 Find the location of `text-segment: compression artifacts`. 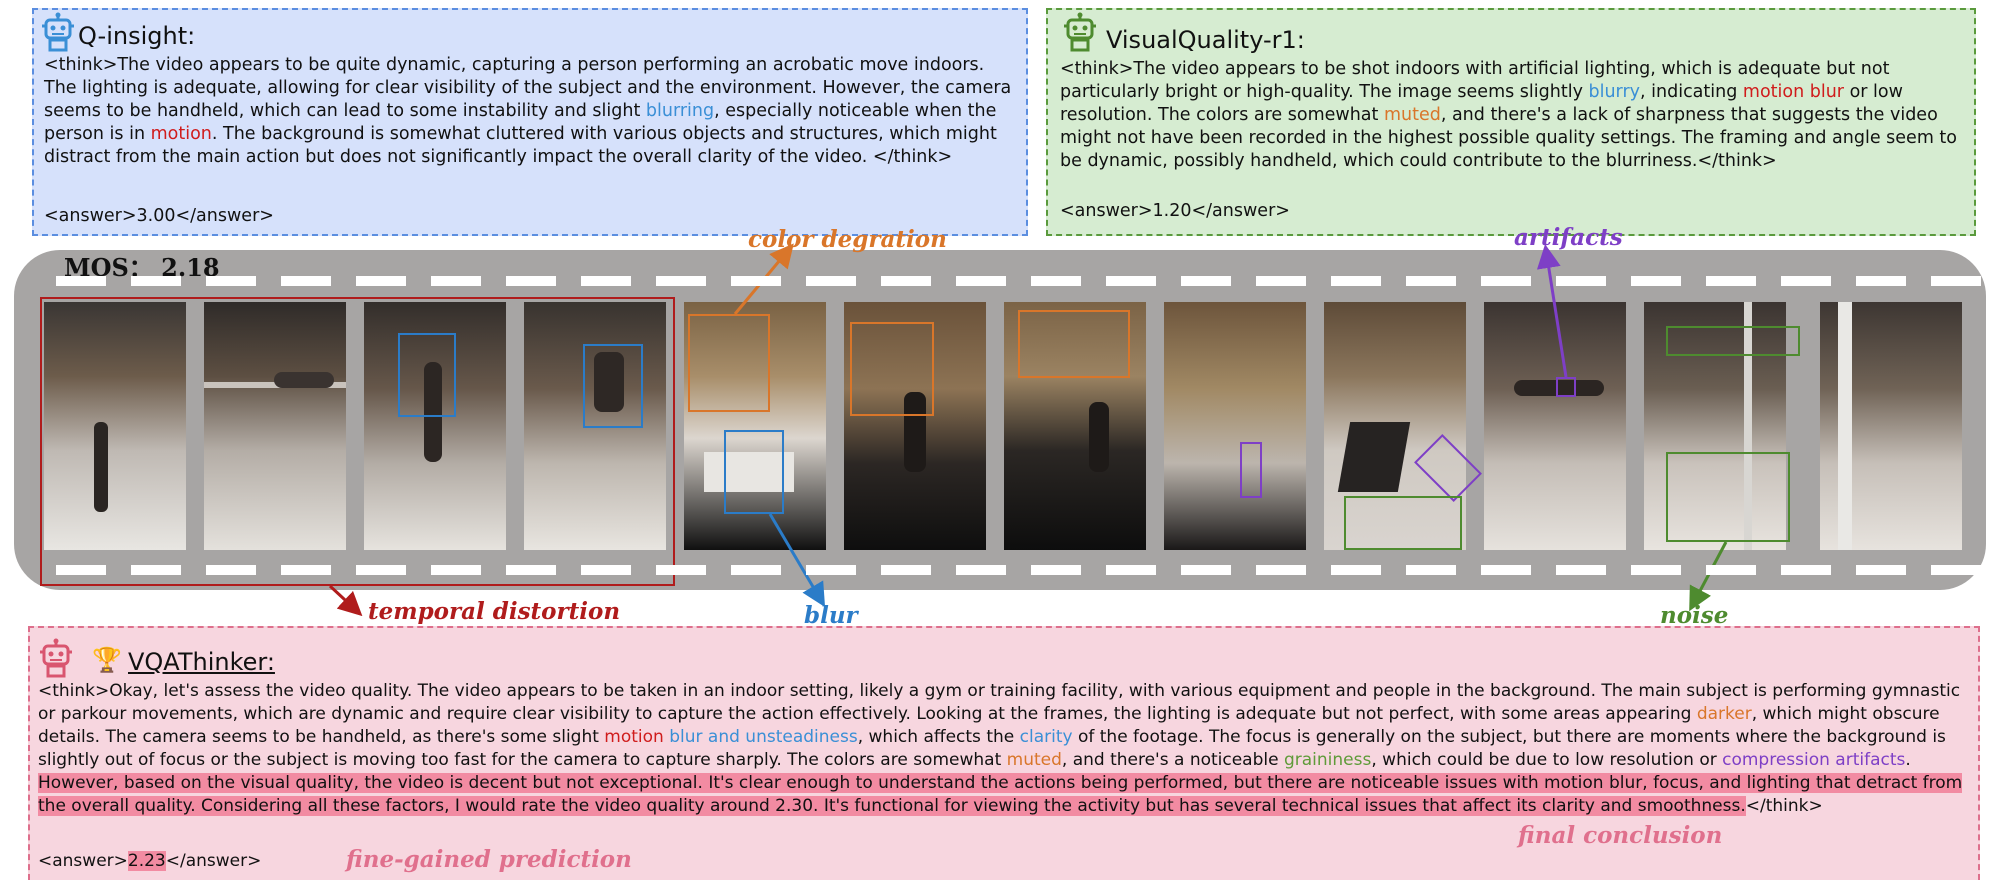

text-segment: compression artifacts is located at coordinates (1814, 760).